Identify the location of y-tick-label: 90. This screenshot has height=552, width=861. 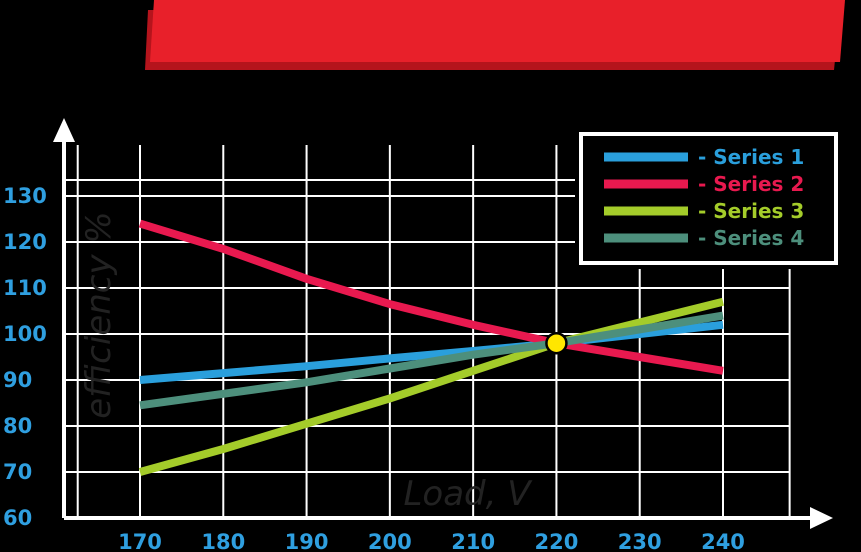
(17, 380).